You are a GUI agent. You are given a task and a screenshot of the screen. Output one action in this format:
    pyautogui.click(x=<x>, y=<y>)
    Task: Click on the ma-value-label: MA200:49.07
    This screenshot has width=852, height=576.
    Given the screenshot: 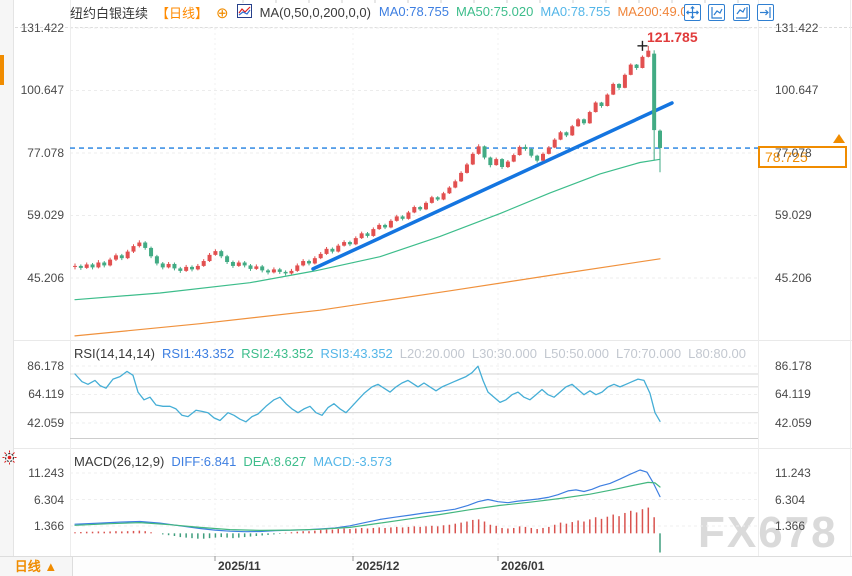 What is the action you would take?
    pyautogui.click(x=656, y=11)
    